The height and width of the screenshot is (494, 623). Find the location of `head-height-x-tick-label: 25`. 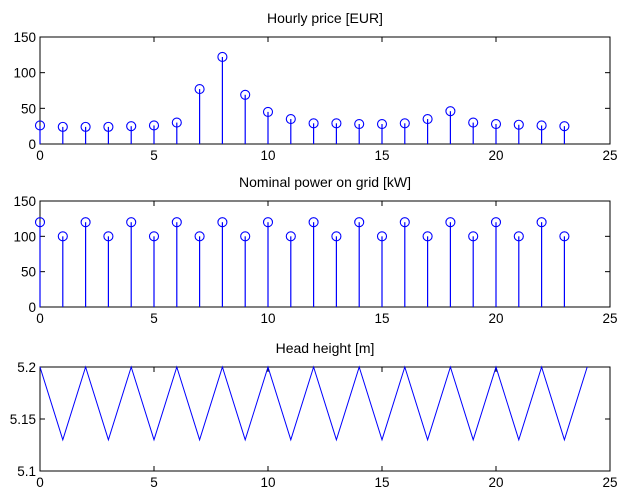

head-height-x-tick-label: 25 is located at coordinates (609, 482).